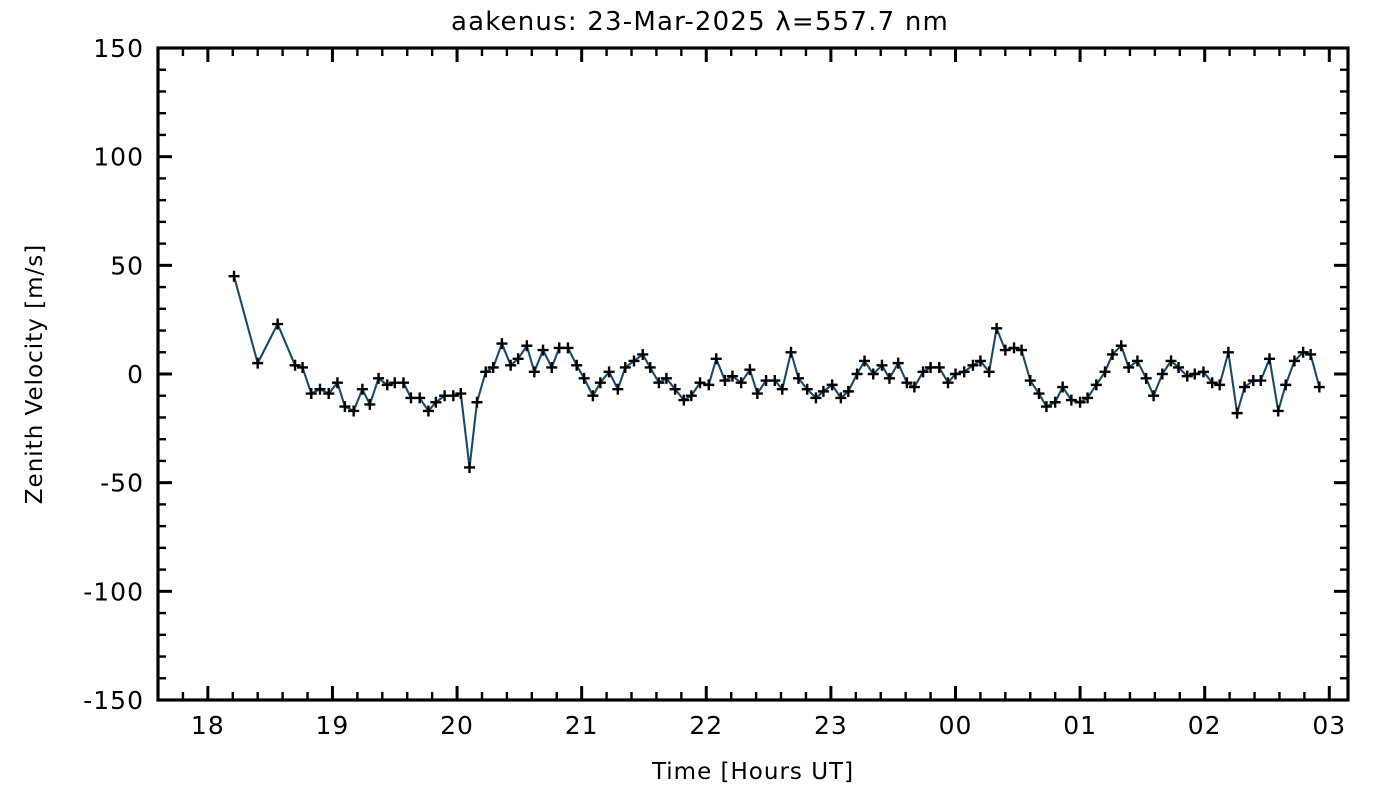 The height and width of the screenshot is (800, 1400). What do you see at coordinates (127, 265) in the screenshot?
I see `y-tick-label: 50` at bounding box center [127, 265].